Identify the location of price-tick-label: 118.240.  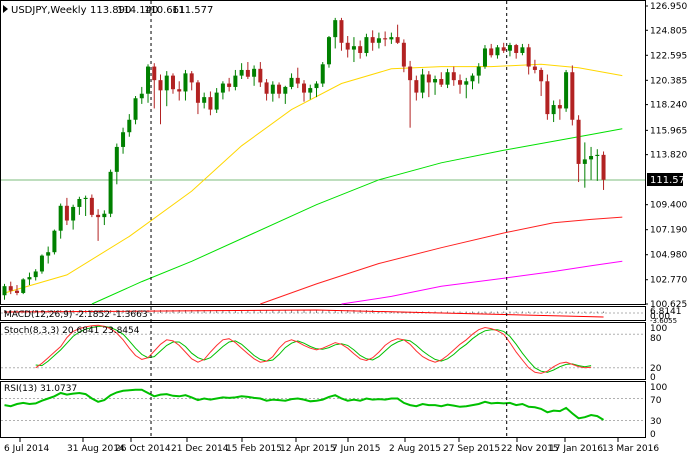
(668, 106).